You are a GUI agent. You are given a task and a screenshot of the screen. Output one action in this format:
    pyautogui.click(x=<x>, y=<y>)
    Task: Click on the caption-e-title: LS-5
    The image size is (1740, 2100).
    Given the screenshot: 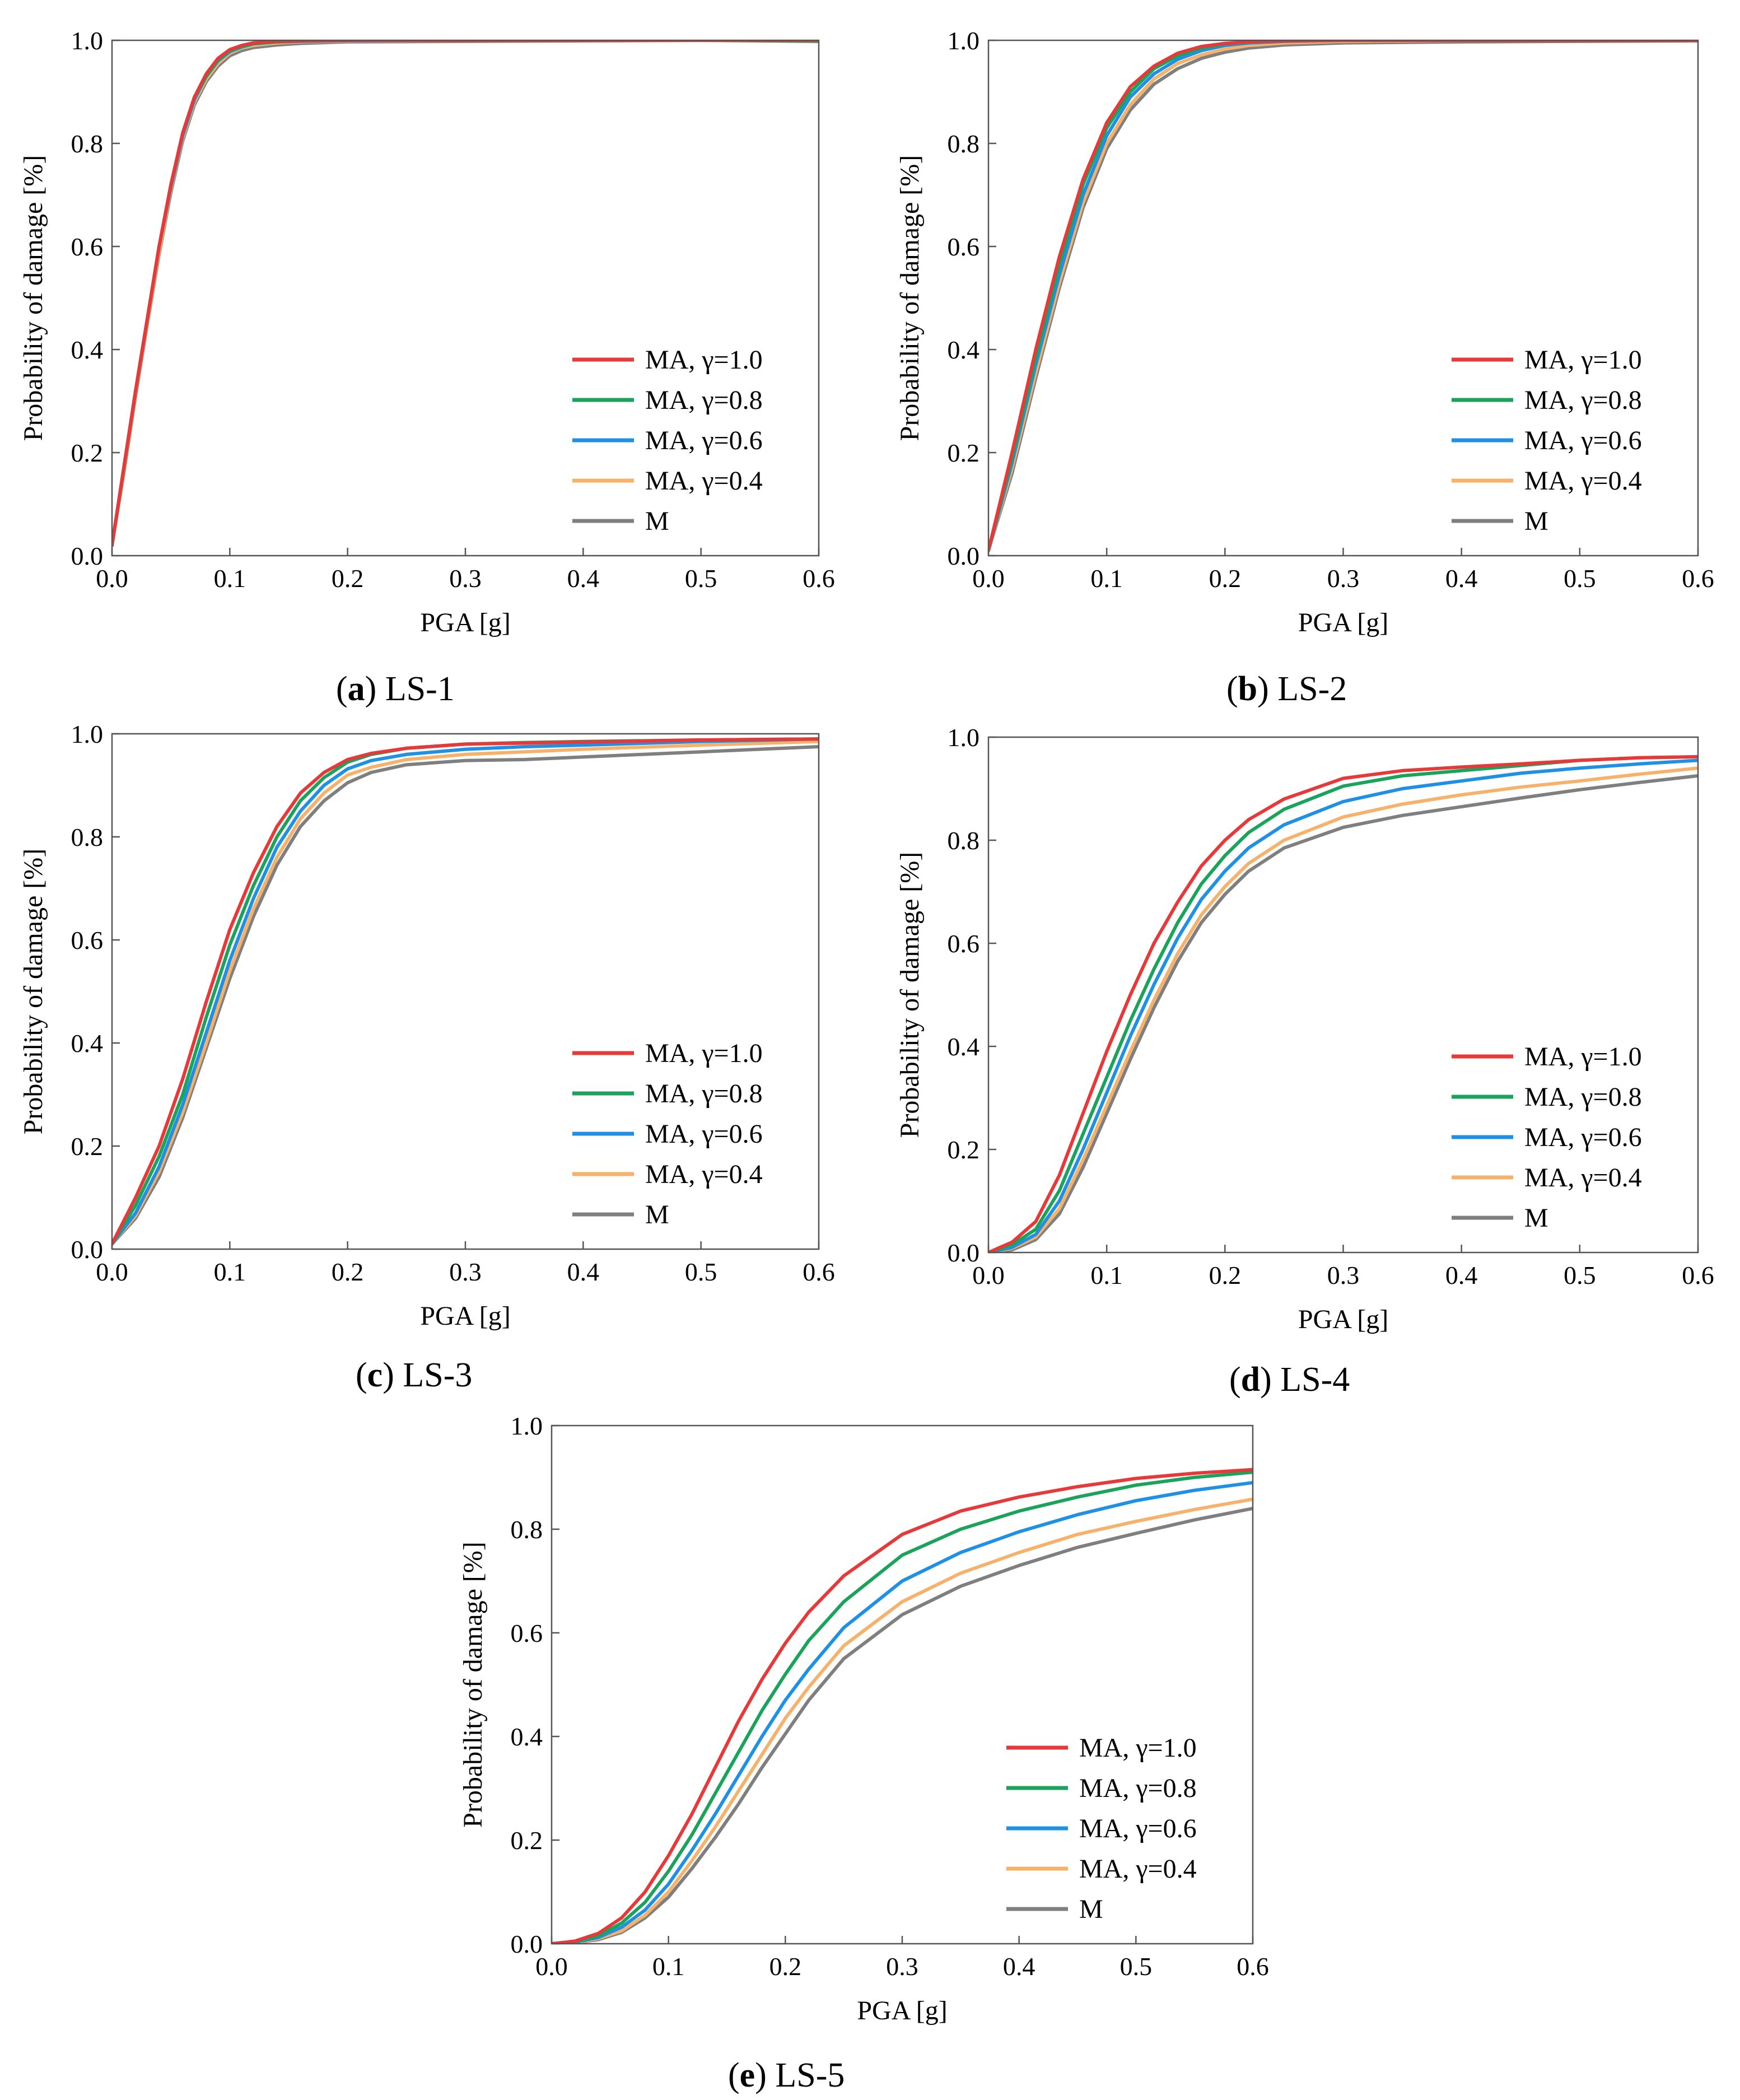 What is the action you would take?
    pyautogui.click(x=810, y=2075)
    